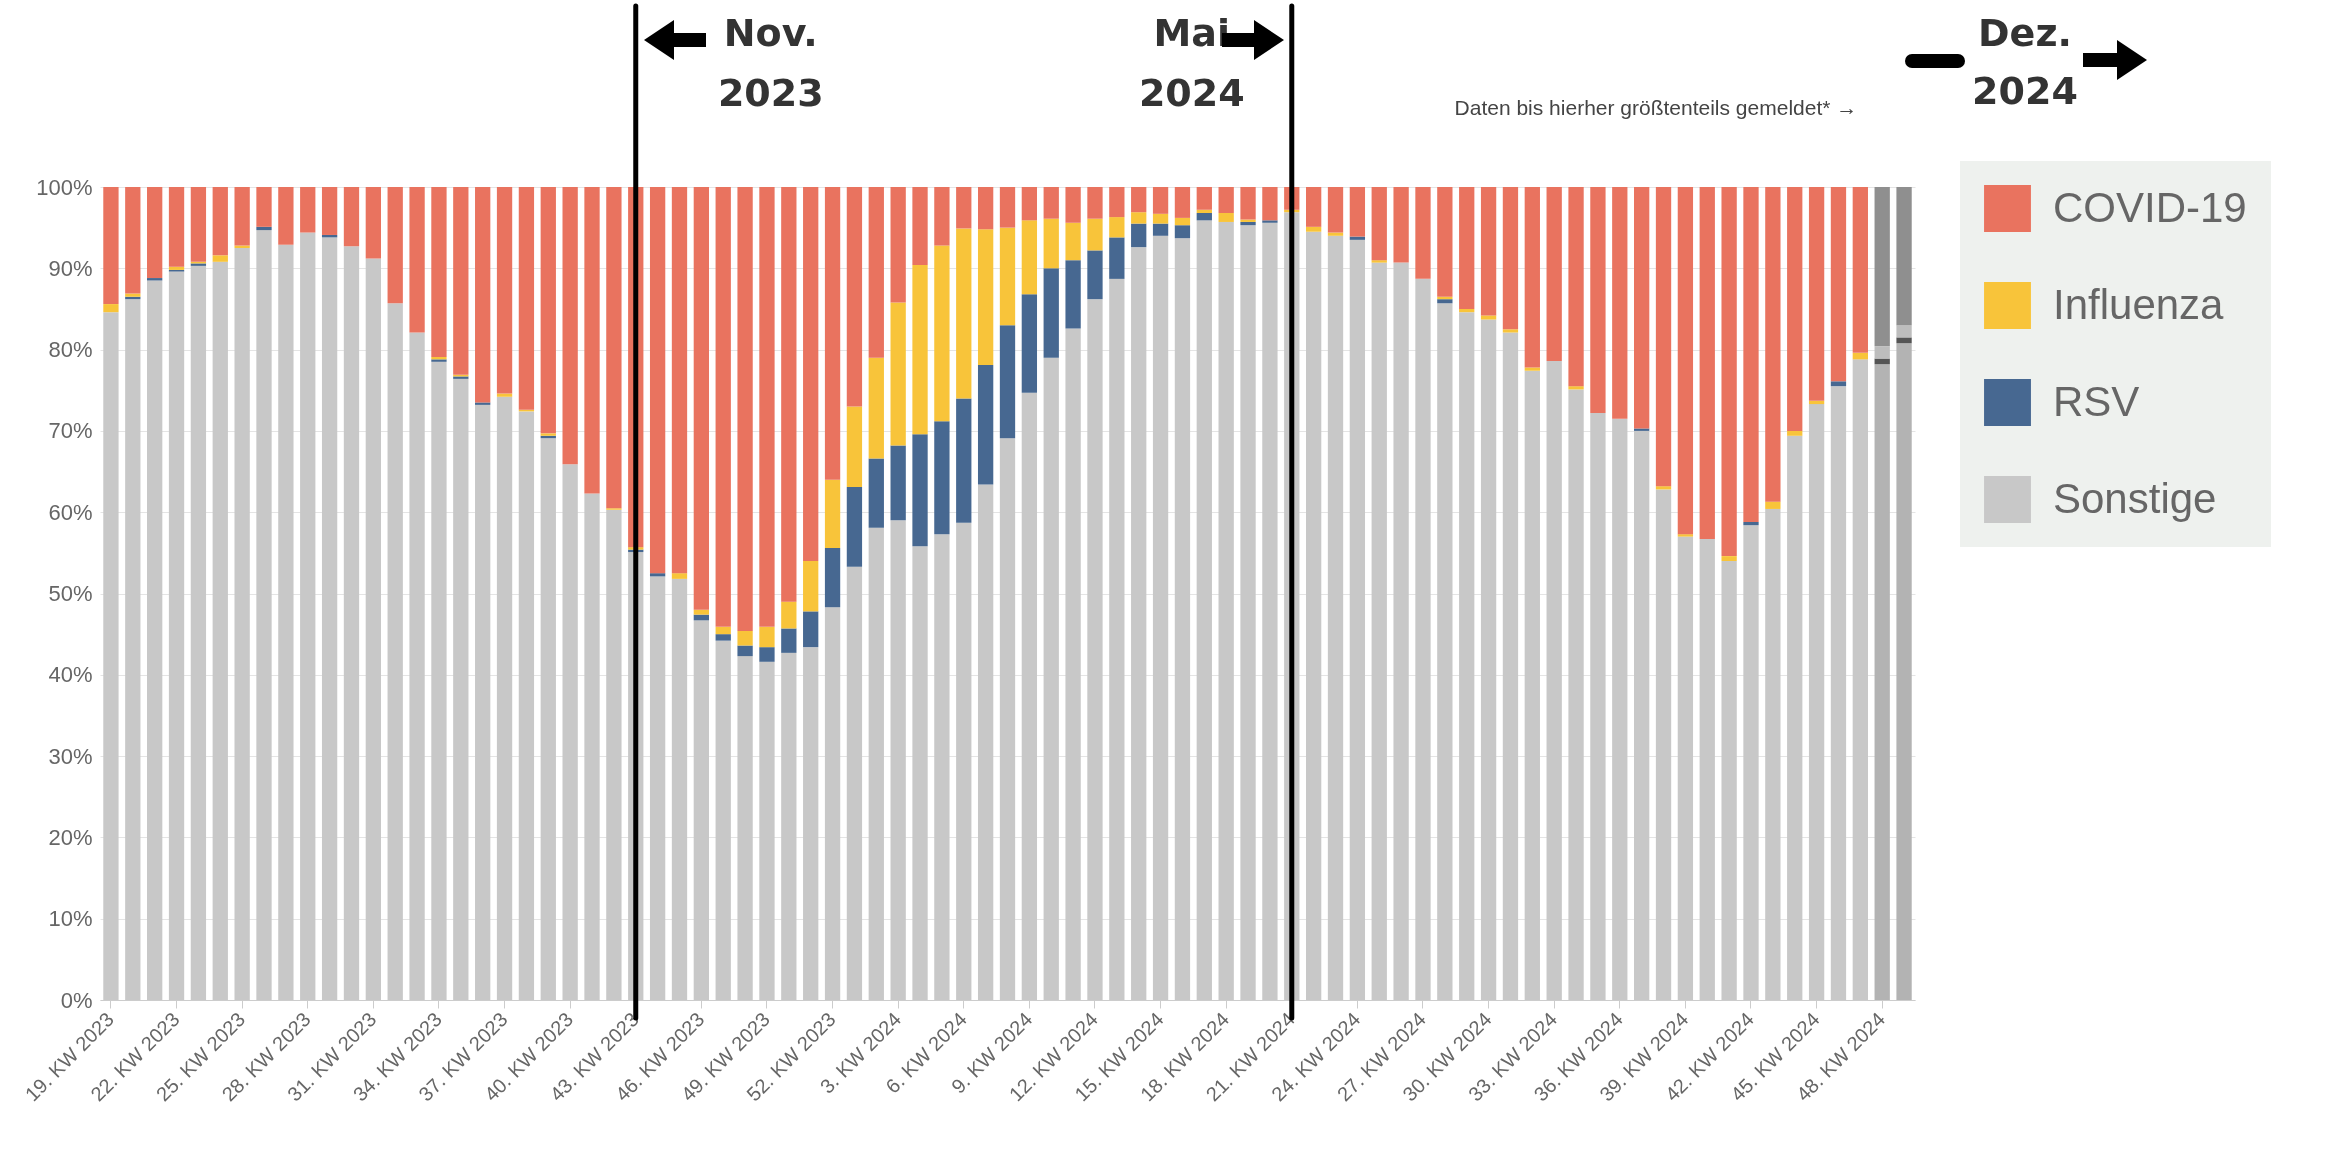  I want to click on legend-label: COVID-19, so click(2150, 207).